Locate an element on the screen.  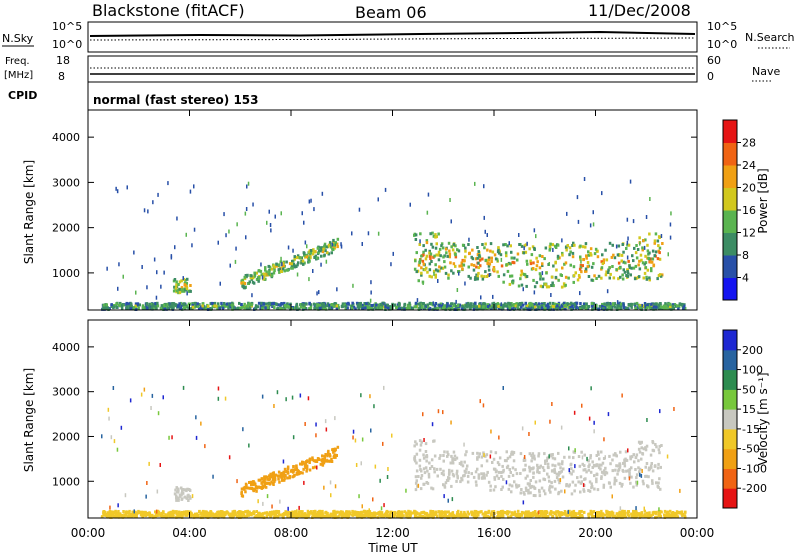
velocity-colorbar-tick-label: 200 is located at coordinates (752, 350).